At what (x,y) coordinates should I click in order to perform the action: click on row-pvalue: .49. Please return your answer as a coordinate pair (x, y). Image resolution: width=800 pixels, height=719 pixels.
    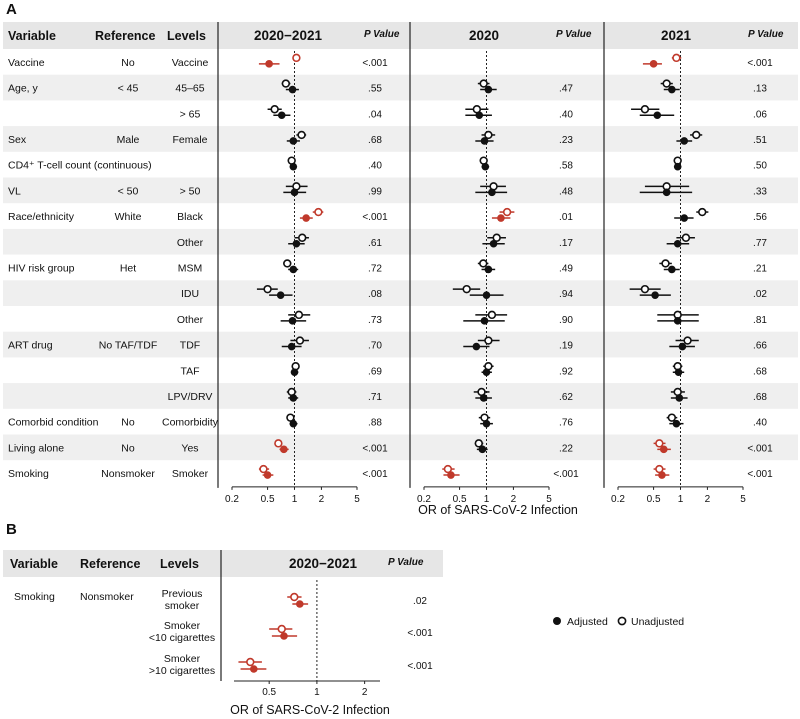
    Looking at the image, I should click on (566, 268).